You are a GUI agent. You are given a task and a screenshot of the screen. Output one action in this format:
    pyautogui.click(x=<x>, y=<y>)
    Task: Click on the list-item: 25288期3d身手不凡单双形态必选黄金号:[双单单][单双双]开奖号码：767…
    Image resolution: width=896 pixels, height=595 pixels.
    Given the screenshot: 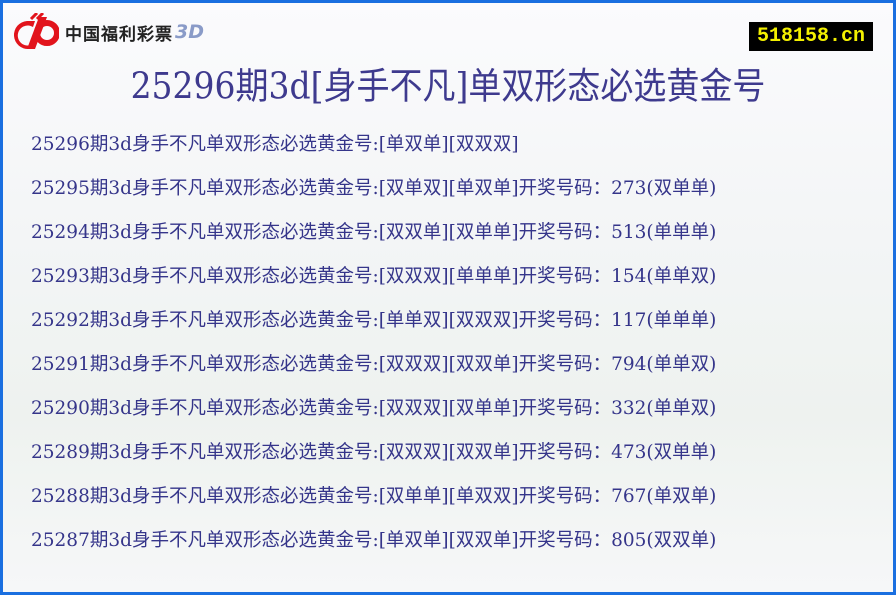 What is the action you would take?
    pyautogui.click(x=374, y=496)
    